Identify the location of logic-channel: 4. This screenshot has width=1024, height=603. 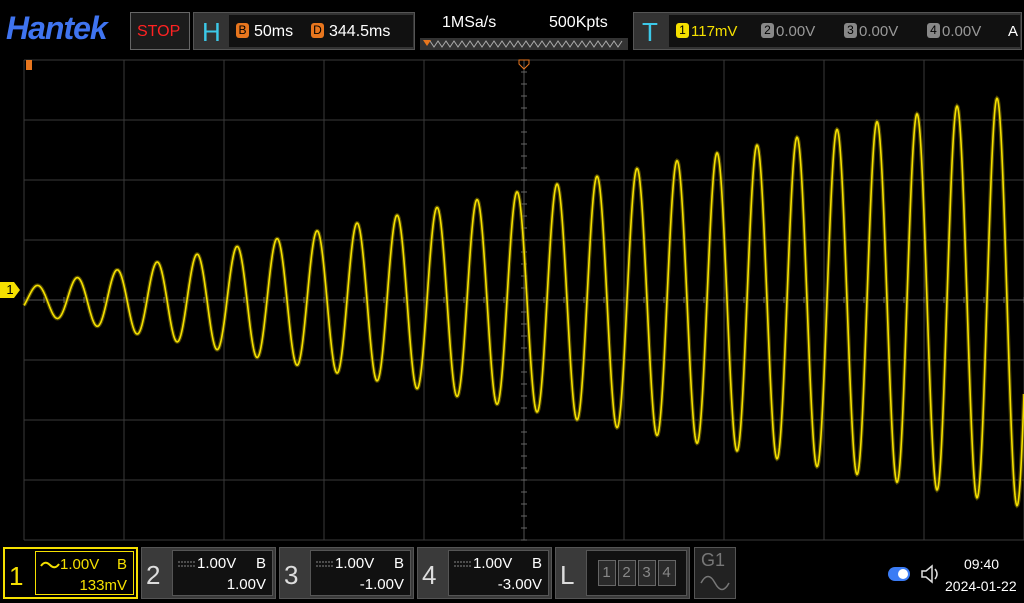
(666, 573).